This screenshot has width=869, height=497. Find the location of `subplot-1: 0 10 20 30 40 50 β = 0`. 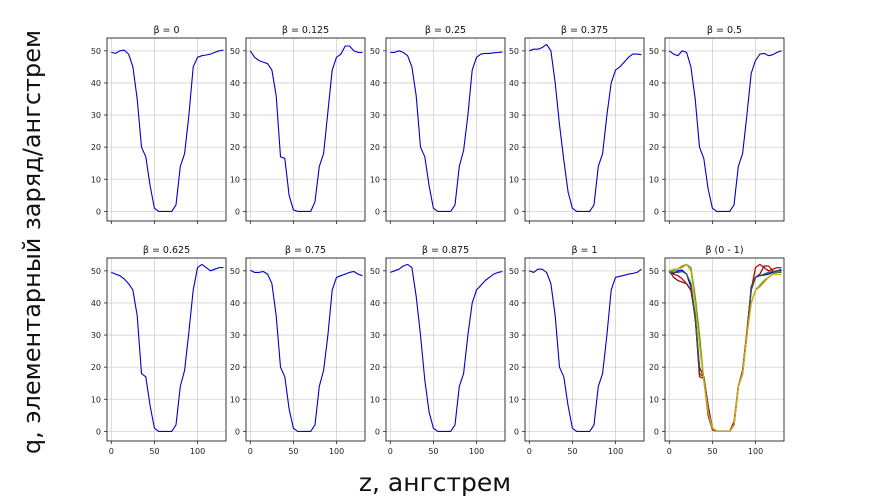

subplot-1: 0 10 20 30 40 50 β = 0 is located at coordinates (159, 124).